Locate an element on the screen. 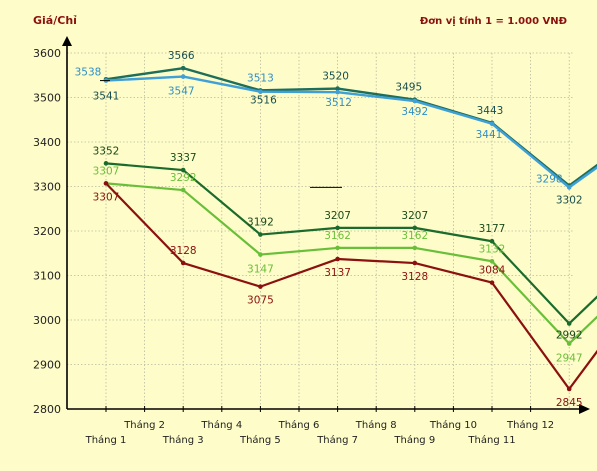  x-tick-label: Tháng 8 is located at coordinates (376, 425).